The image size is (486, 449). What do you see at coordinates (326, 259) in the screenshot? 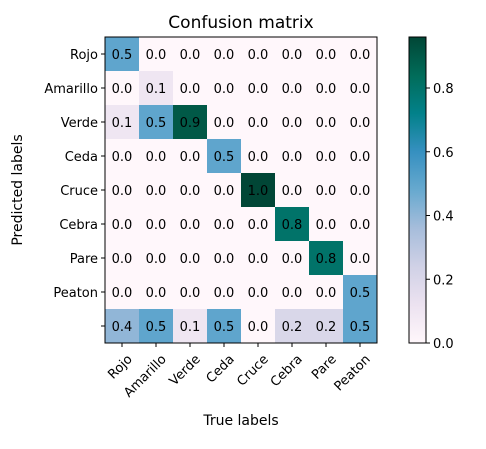
I see `cell-value-label: 0.8` at bounding box center [326, 259].